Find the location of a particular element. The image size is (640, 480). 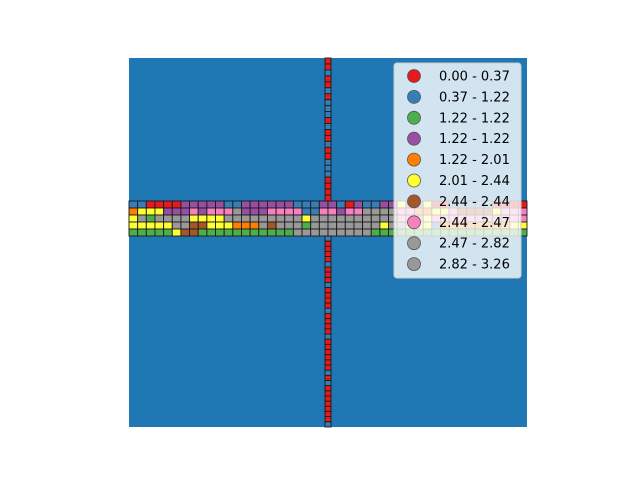

legend-frame is located at coordinates (457, 170).